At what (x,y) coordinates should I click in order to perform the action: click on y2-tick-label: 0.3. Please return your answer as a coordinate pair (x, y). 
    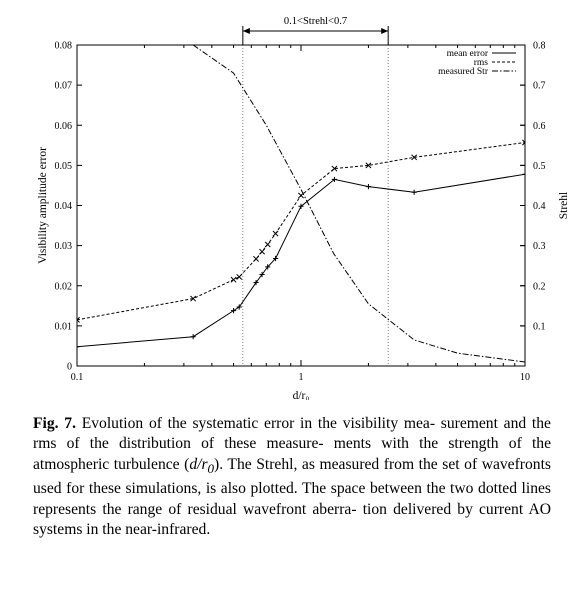
    Looking at the image, I should click on (539, 246).